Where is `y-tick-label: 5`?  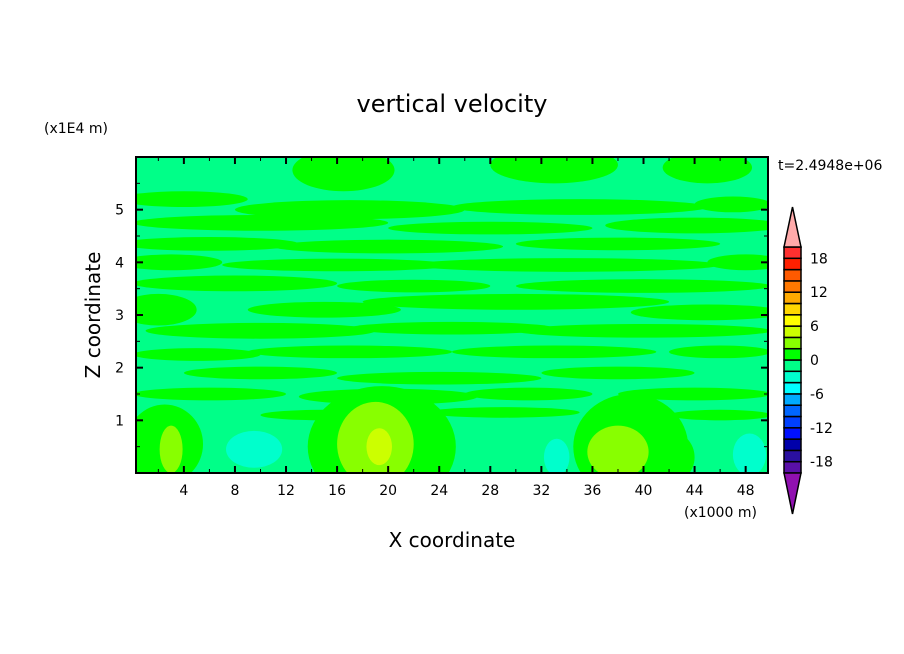 y-tick-label: 5 is located at coordinates (119, 211).